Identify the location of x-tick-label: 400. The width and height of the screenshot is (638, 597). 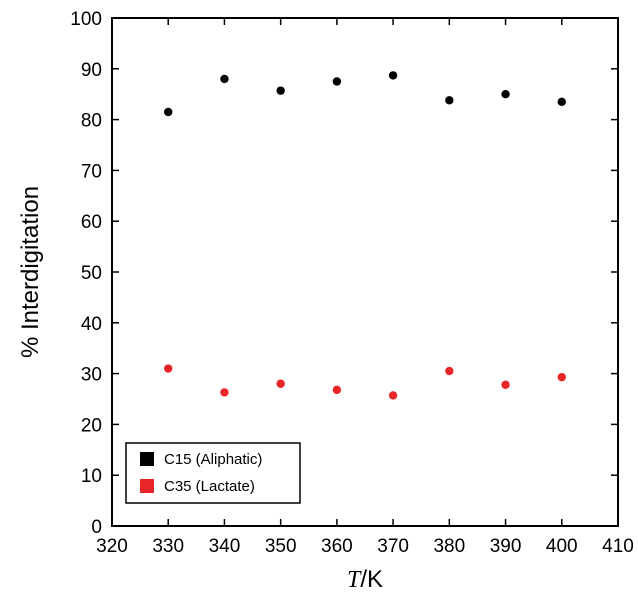
(562, 546).